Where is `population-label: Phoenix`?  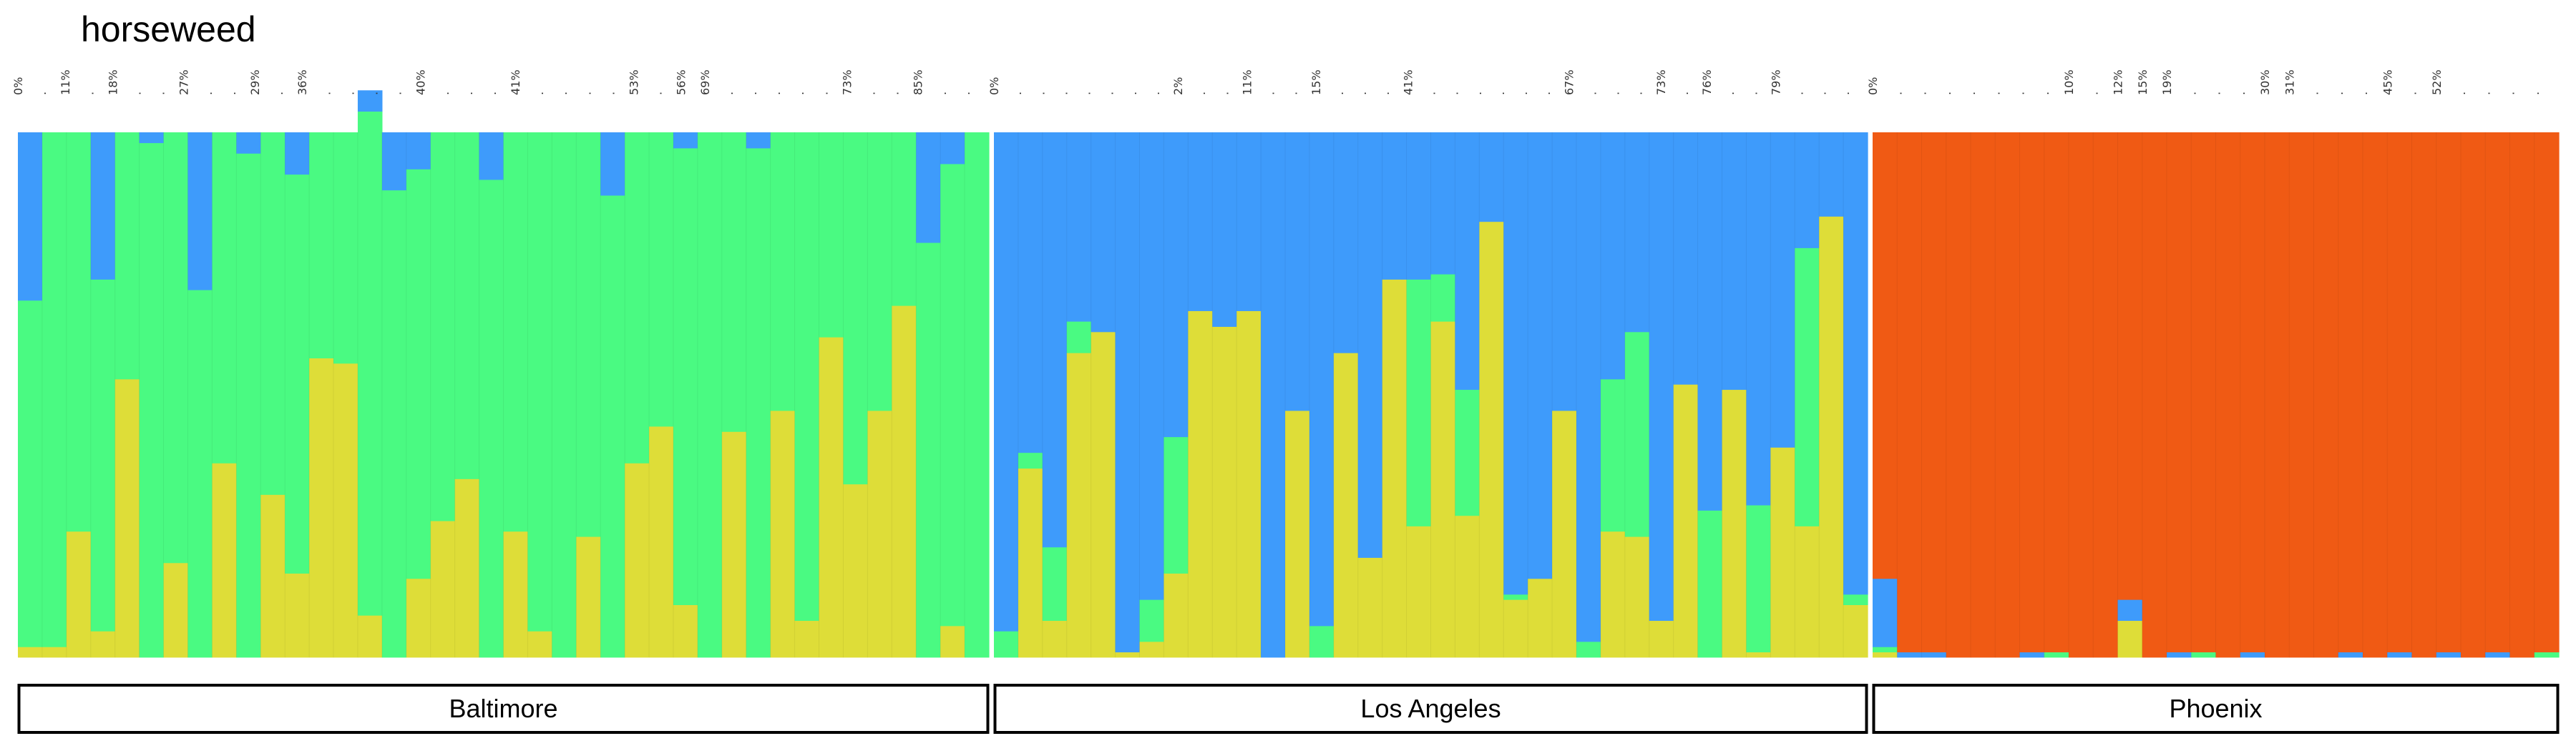
population-label: Phoenix is located at coordinates (2215, 708).